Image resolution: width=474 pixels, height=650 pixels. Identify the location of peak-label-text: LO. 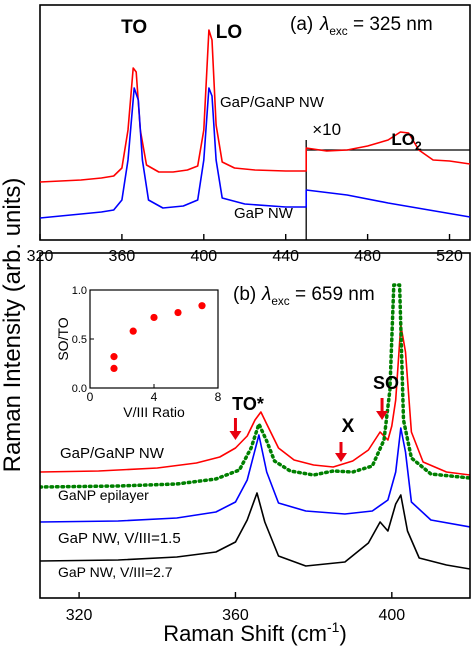
(403, 139).